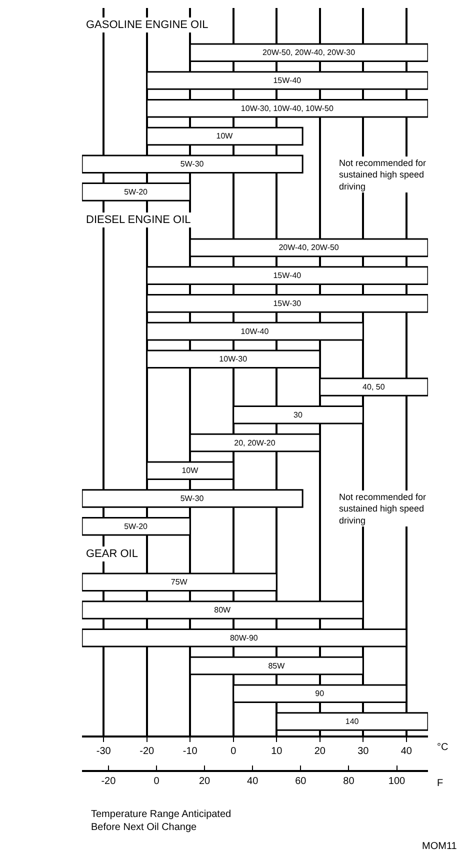 The height and width of the screenshot is (863, 461). I want to click on y-tick-label: 40, 50, so click(374, 387).